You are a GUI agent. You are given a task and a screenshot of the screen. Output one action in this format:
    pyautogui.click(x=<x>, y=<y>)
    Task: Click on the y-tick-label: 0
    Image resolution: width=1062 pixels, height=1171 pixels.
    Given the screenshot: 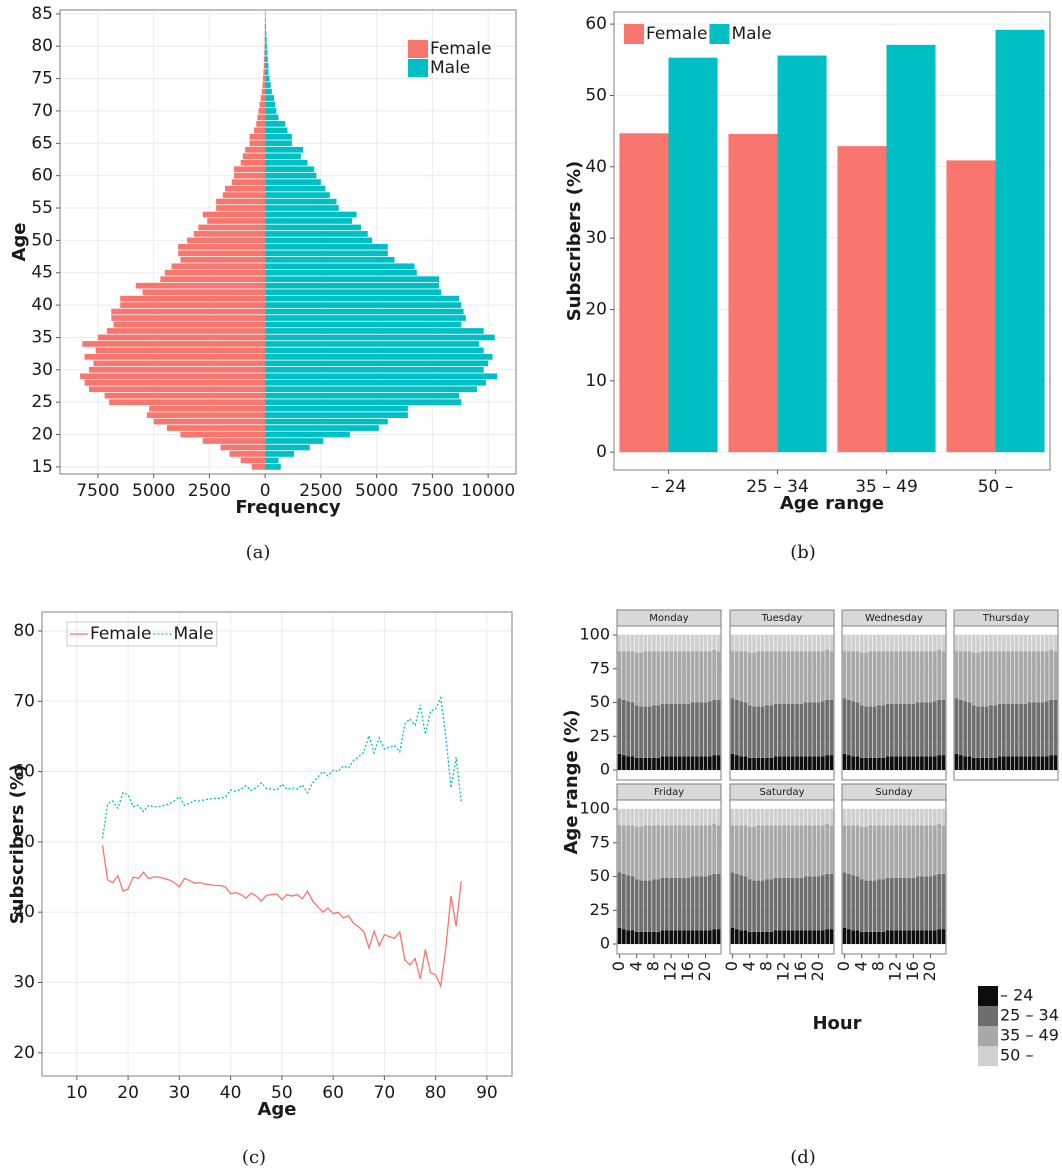 What is the action you would take?
    pyautogui.click(x=605, y=943)
    